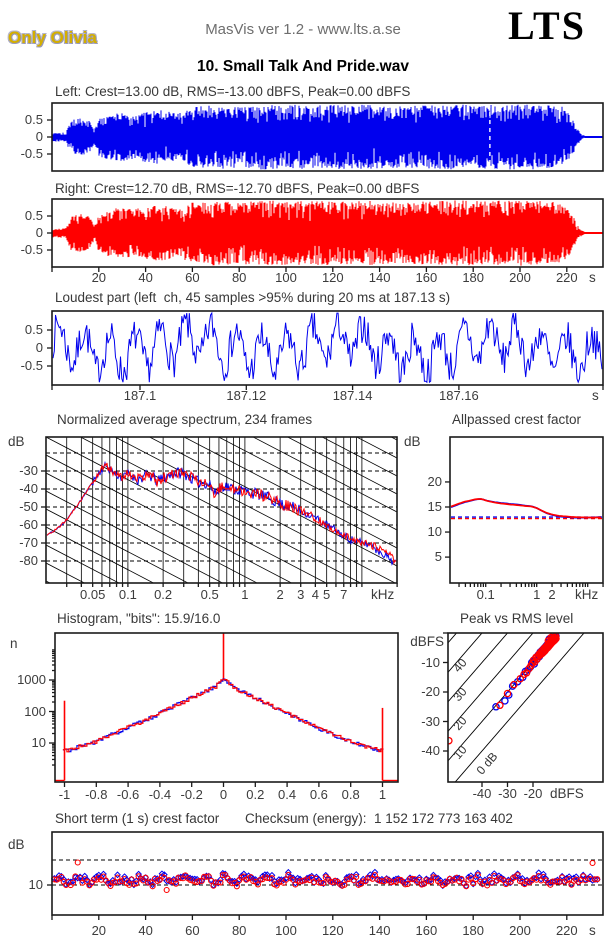 This screenshot has width=606, height=946. Describe the element at coordinates (430, 662) in the screenshot. I see `peak-rms-ytick: -10` at that location.